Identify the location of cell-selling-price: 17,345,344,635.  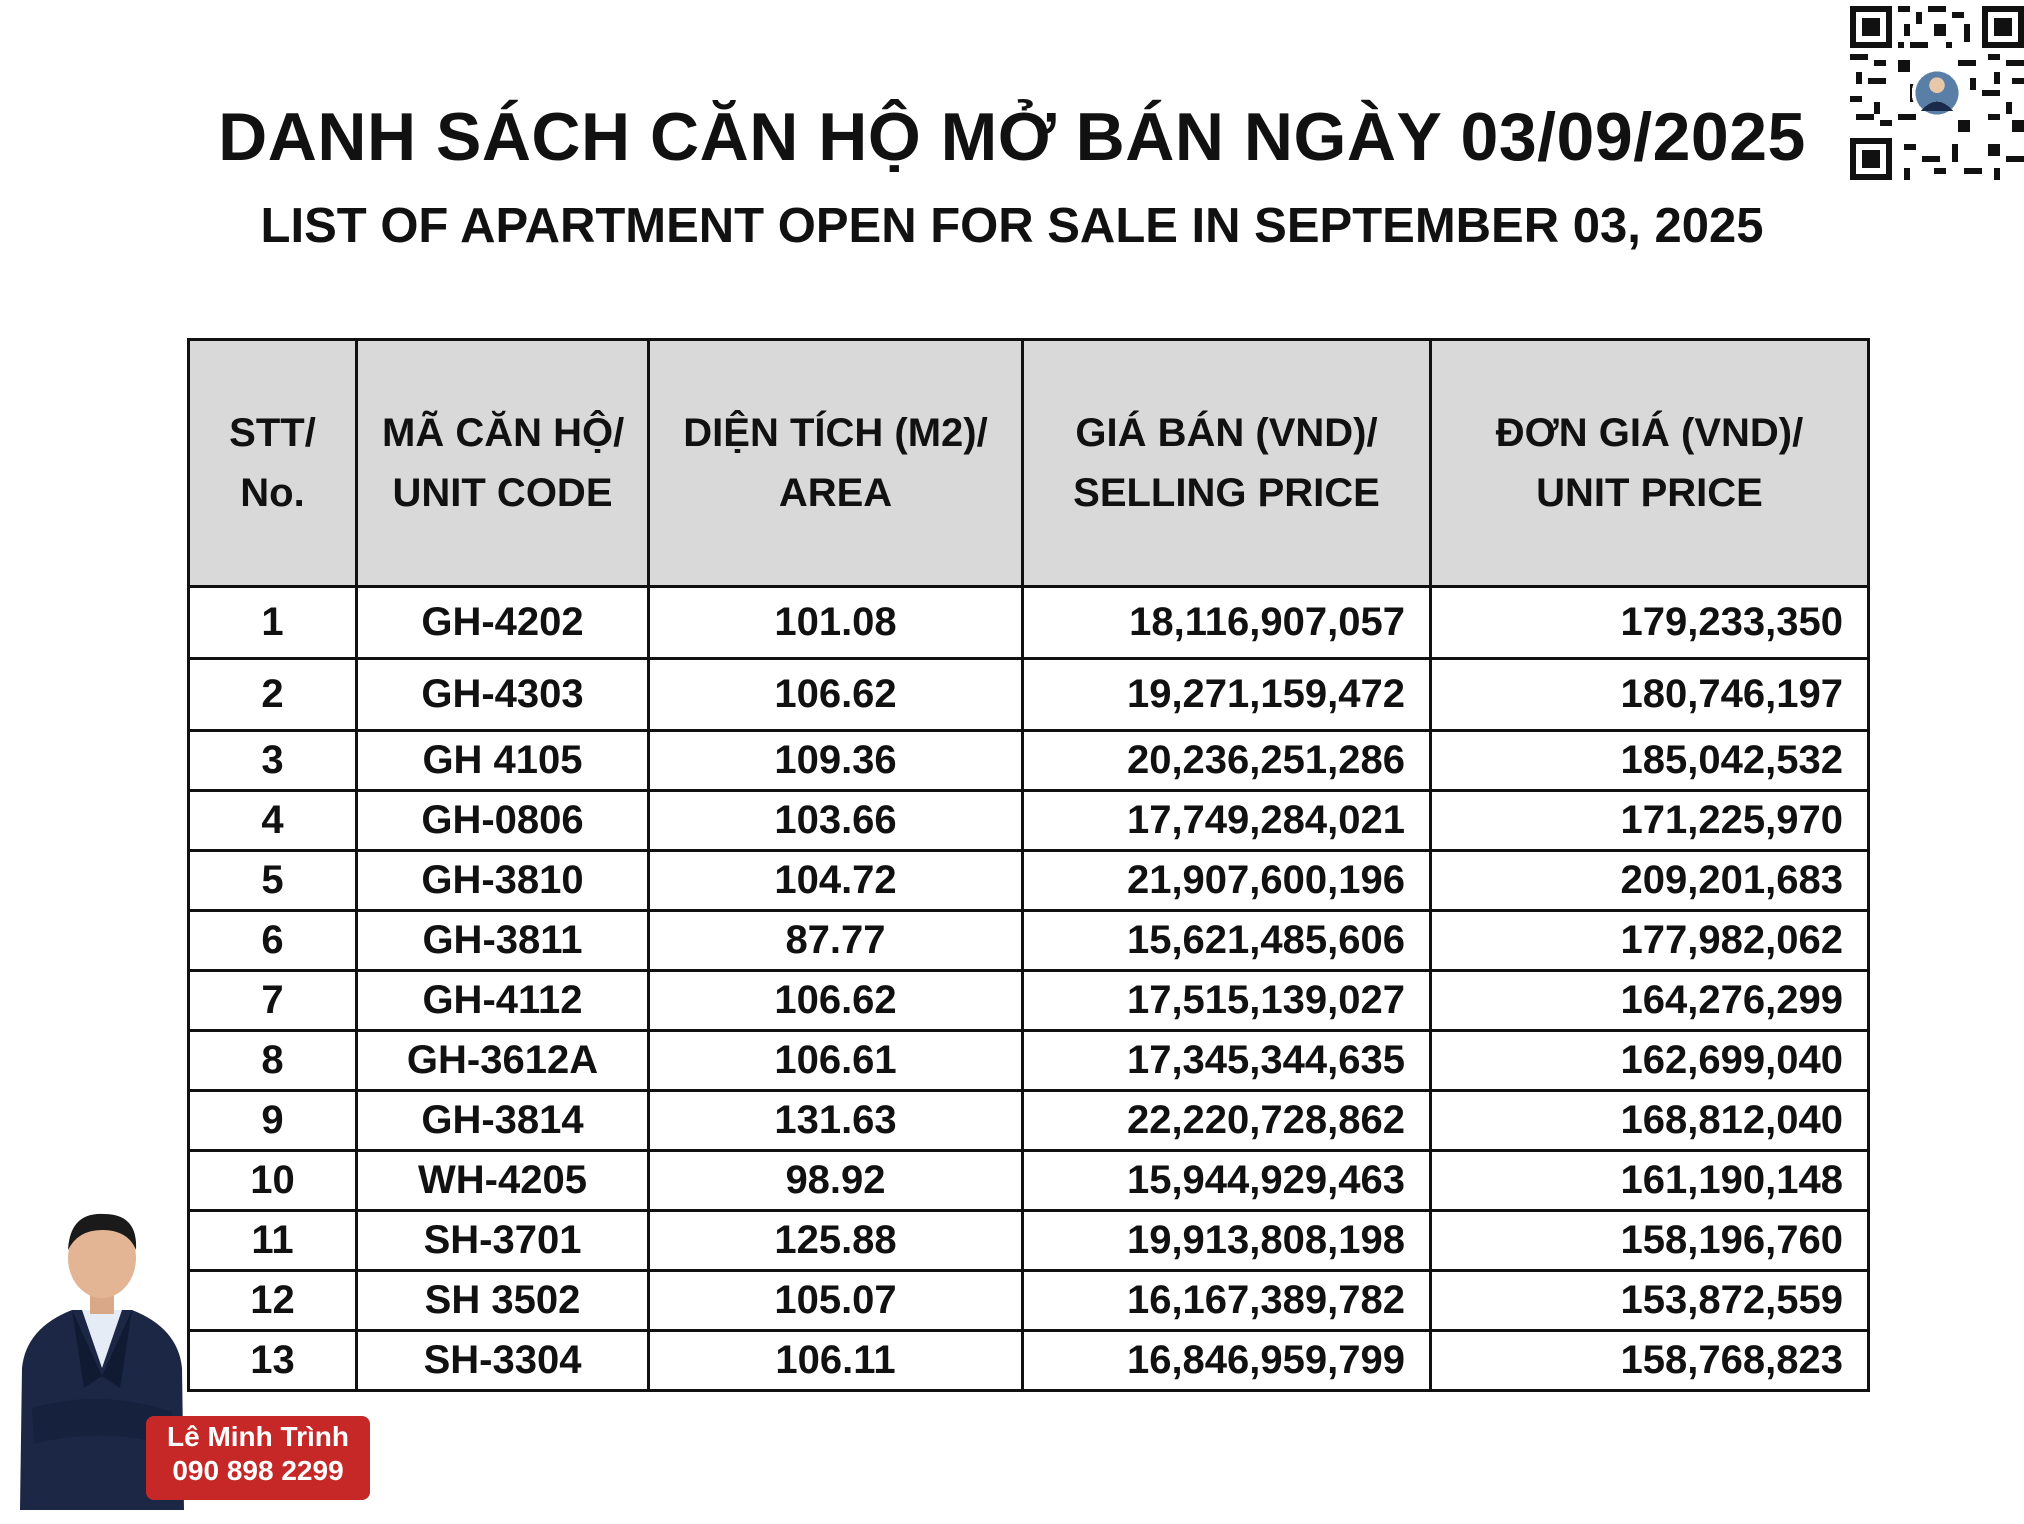
(1226, 1060).